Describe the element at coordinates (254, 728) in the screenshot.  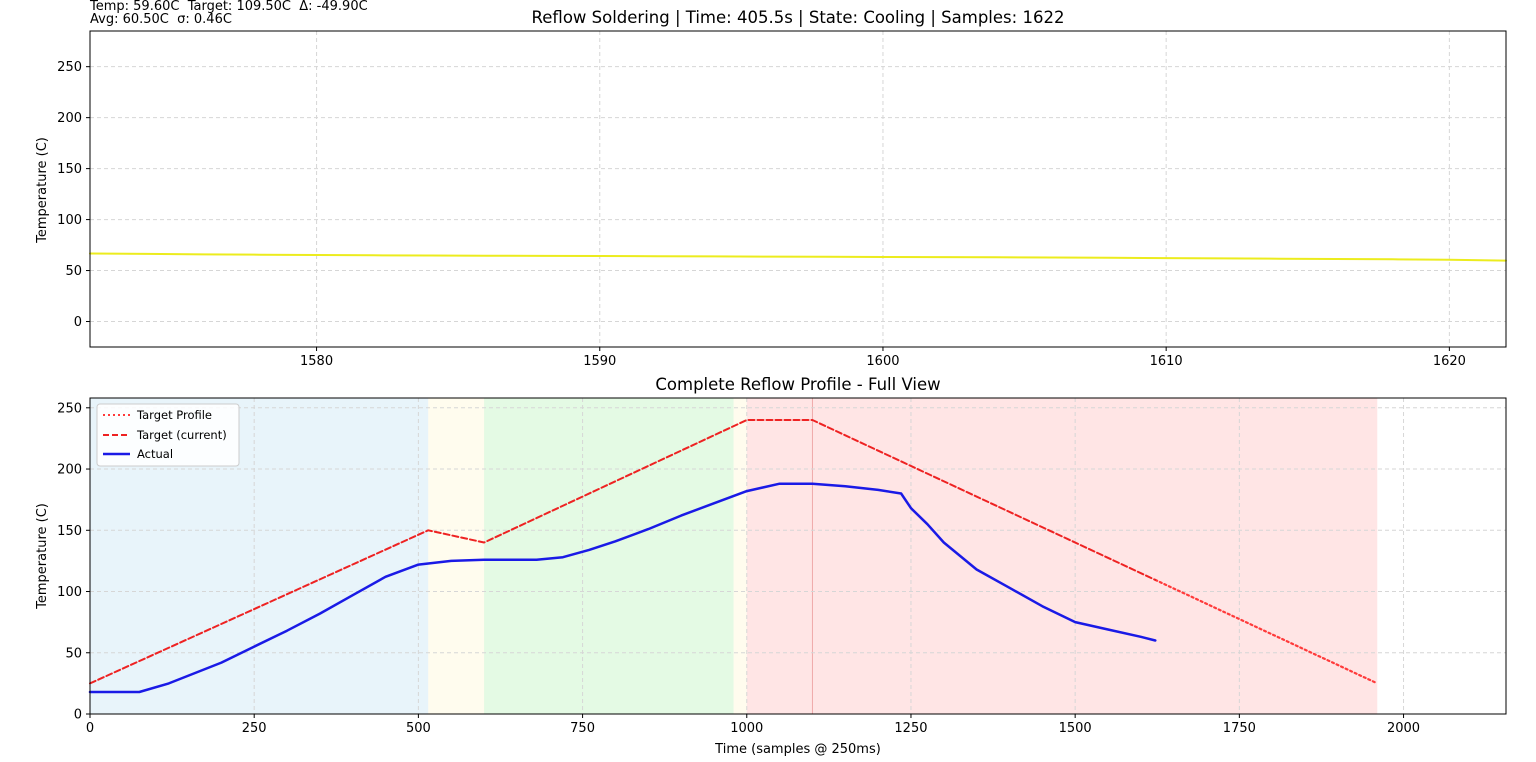
I see `x-tick-label: 250` at that location.